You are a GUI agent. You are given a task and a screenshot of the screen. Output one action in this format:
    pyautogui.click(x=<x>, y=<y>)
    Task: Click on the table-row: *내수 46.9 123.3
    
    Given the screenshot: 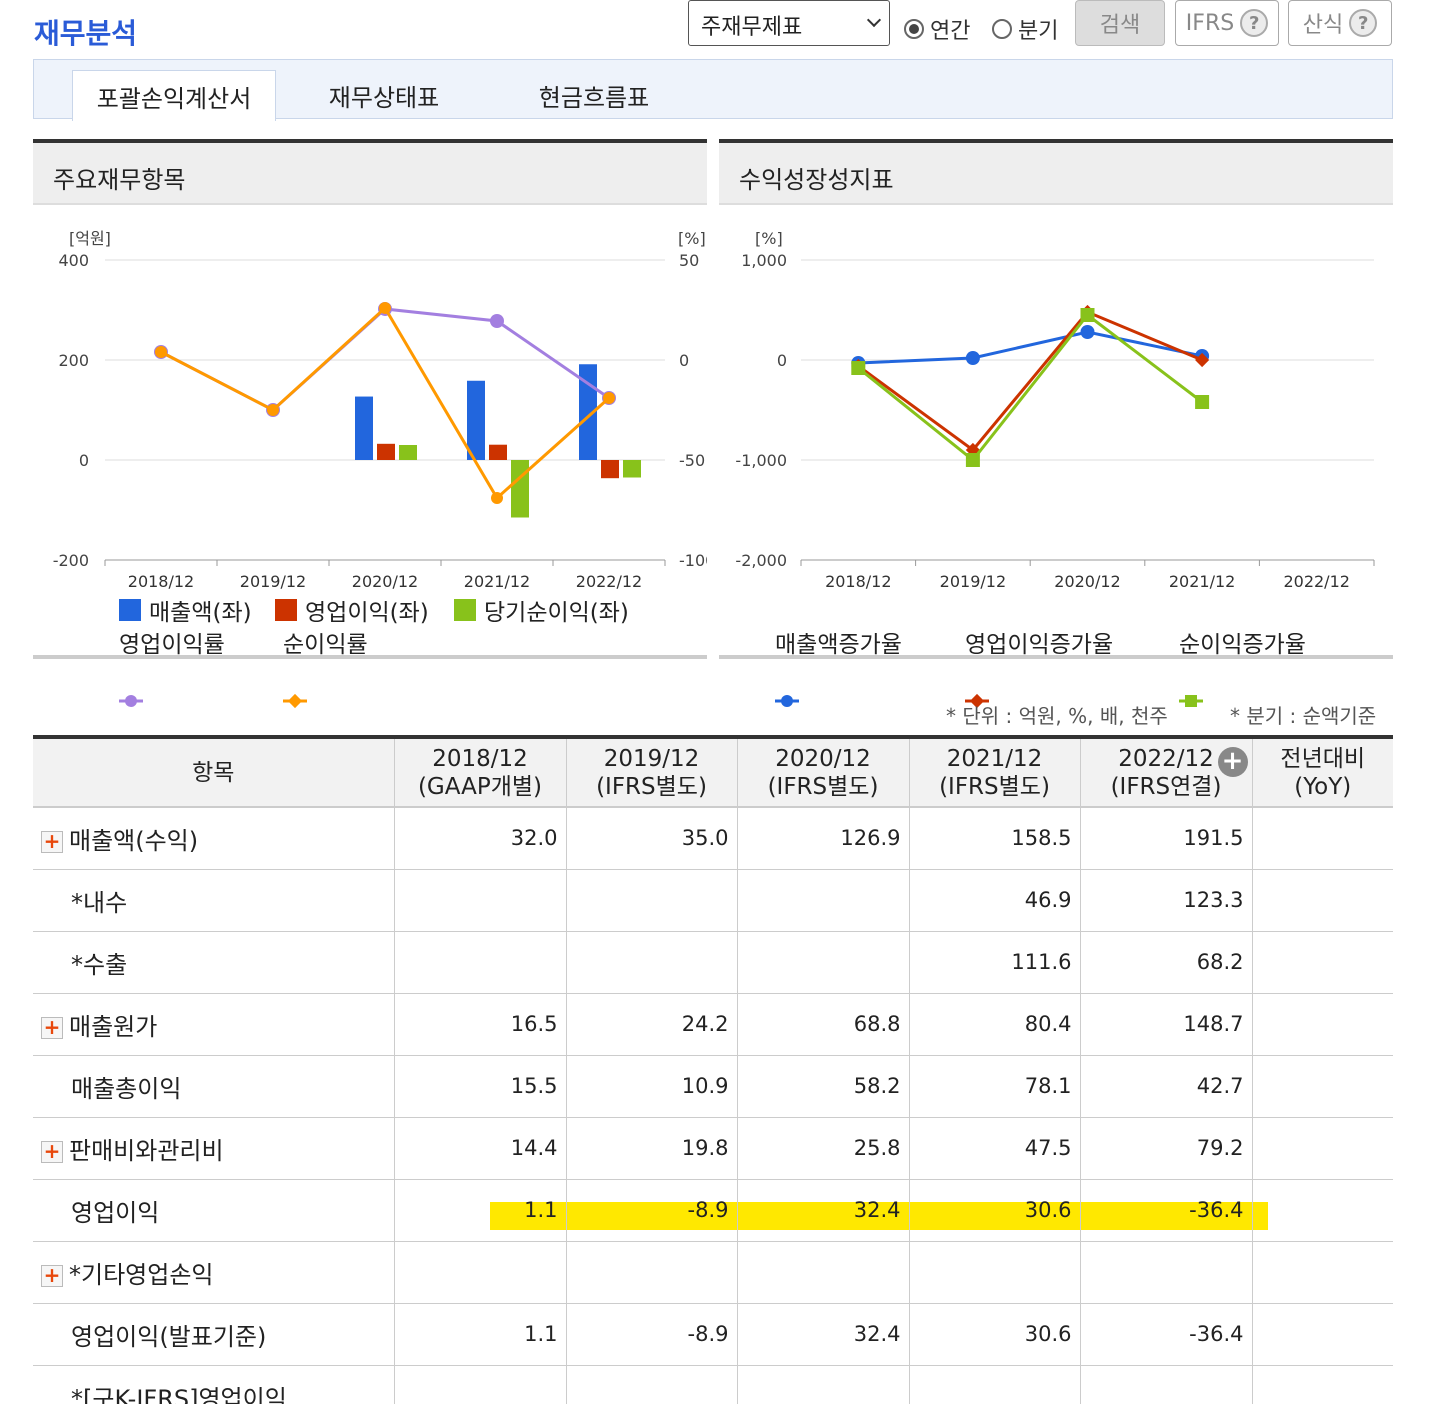 What is the action you would take?
    pyautogui.click(x=713, y=900)
    